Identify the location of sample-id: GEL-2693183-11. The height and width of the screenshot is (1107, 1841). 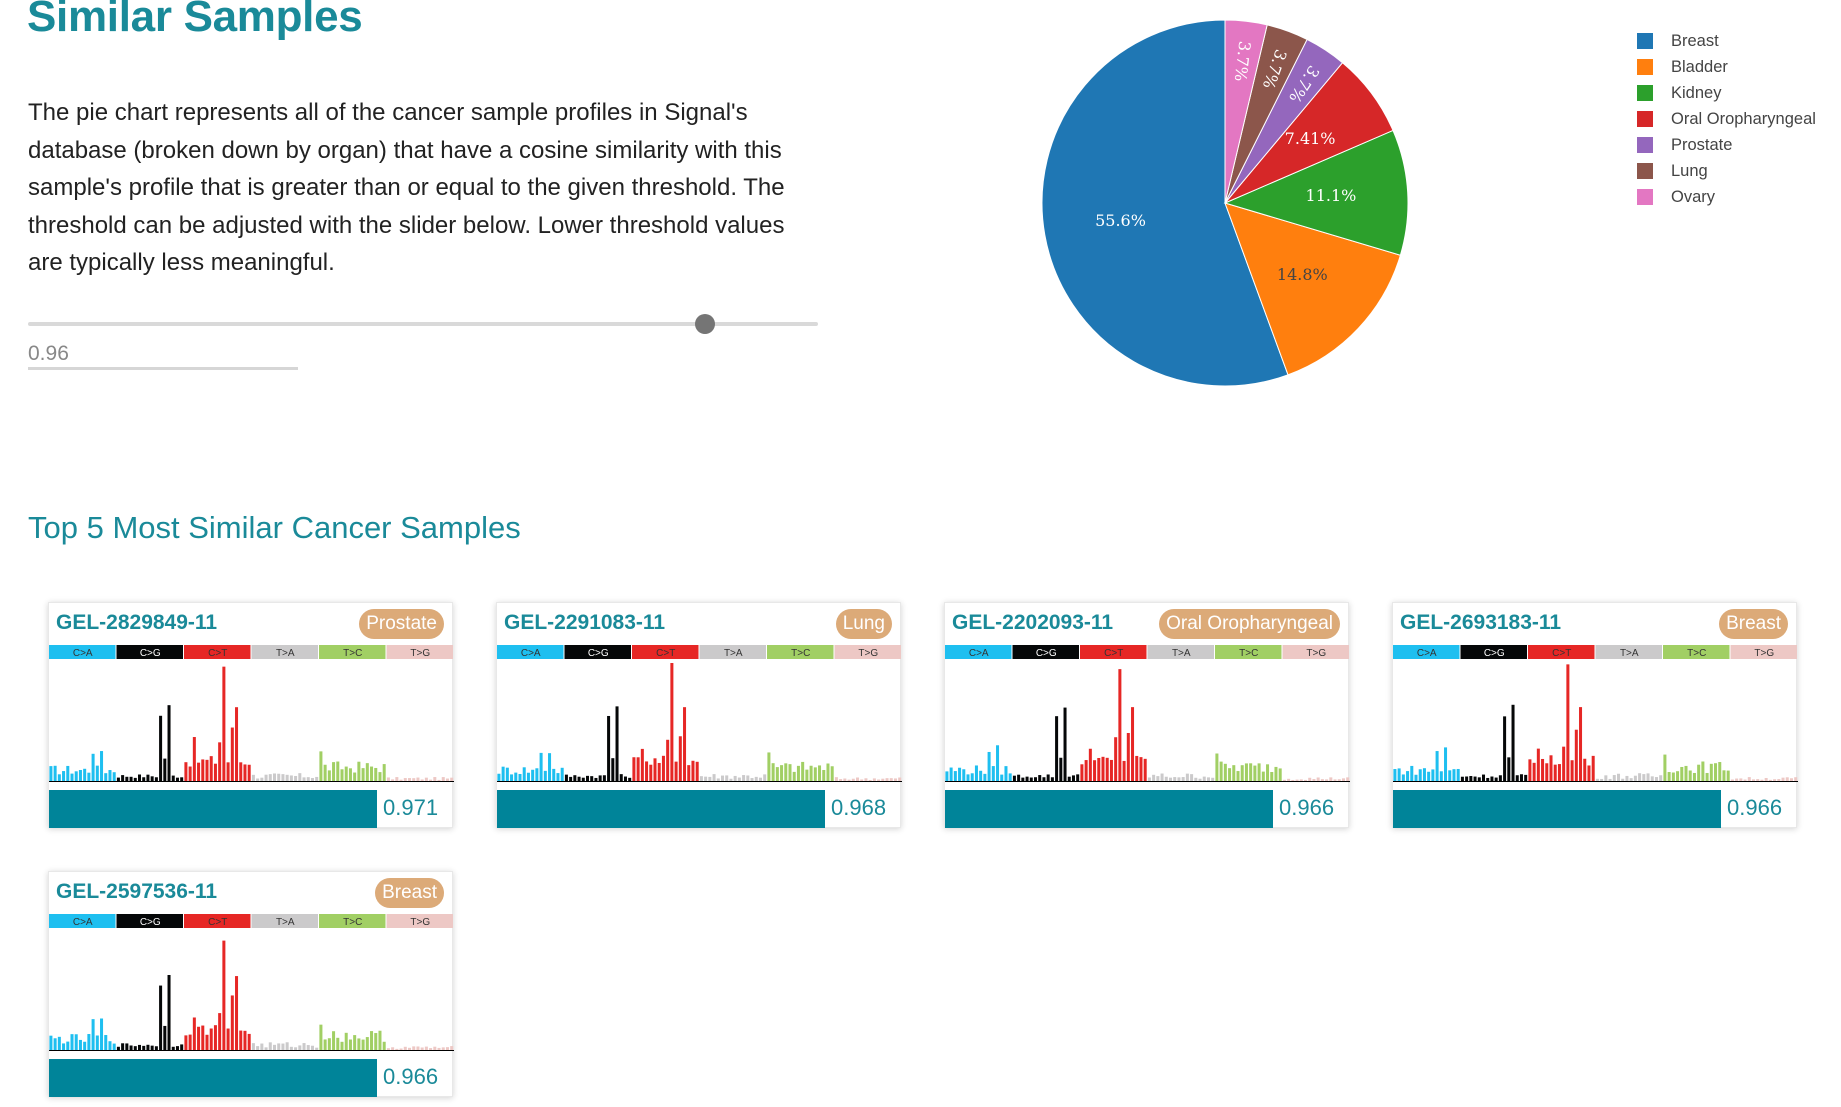
(1481, 622).